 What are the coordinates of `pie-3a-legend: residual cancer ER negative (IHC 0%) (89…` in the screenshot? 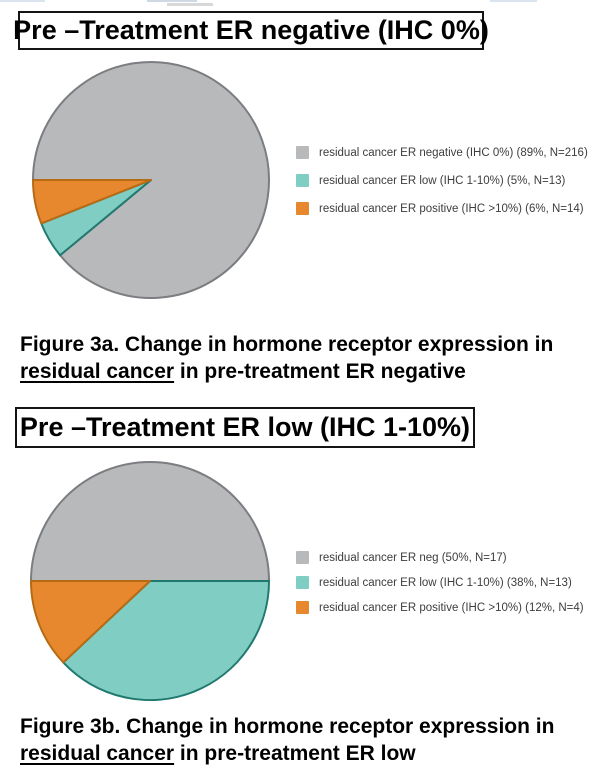 It's located at (442, 188).